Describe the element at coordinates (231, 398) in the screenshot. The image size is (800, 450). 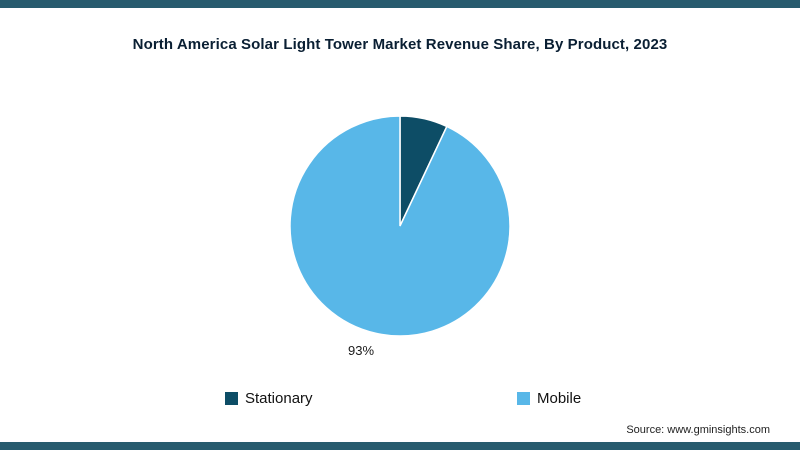
I see `legend-swatch-stationary` at that location.